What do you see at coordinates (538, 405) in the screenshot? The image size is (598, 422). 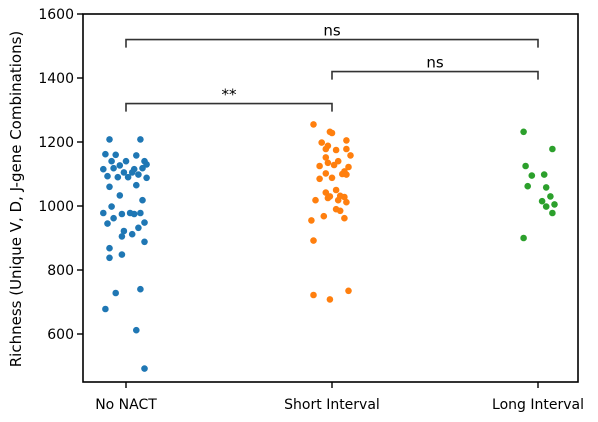 I see `x-tick-label: Long Interval` at bounding box center [538, 405].